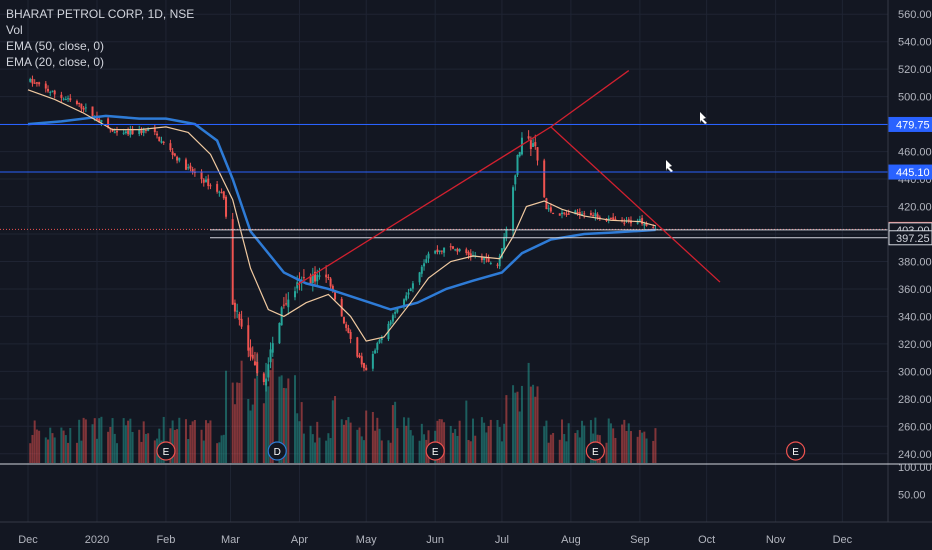 The width and height of the screenshot is (932, 550). What do you see at coordinates (100, 14) in the screenshot?
I see `symbol-title: BHARAT PETROL CORP, 1D, NSE` at bounding box center [100, 14].